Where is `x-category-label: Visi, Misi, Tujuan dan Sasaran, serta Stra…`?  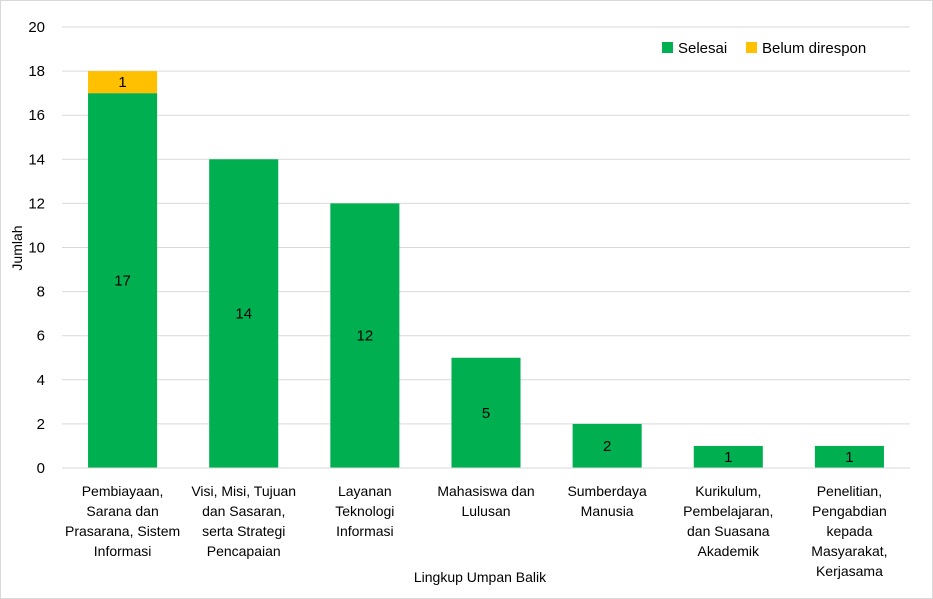
x-category-label: Visi, Misi, Tujuan dan Sasaran, serta Stra… is located at coordinates (243, 521).